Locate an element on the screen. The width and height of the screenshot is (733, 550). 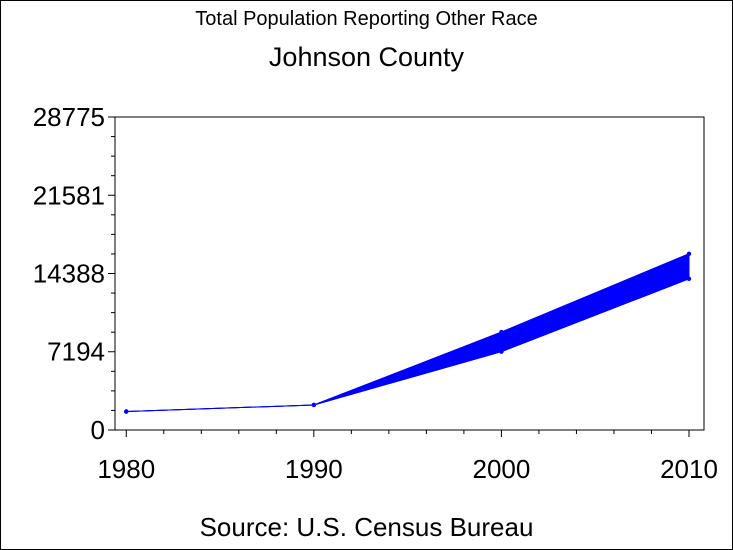
y-tick-label: 28775 is located at coordinates (69, 117).